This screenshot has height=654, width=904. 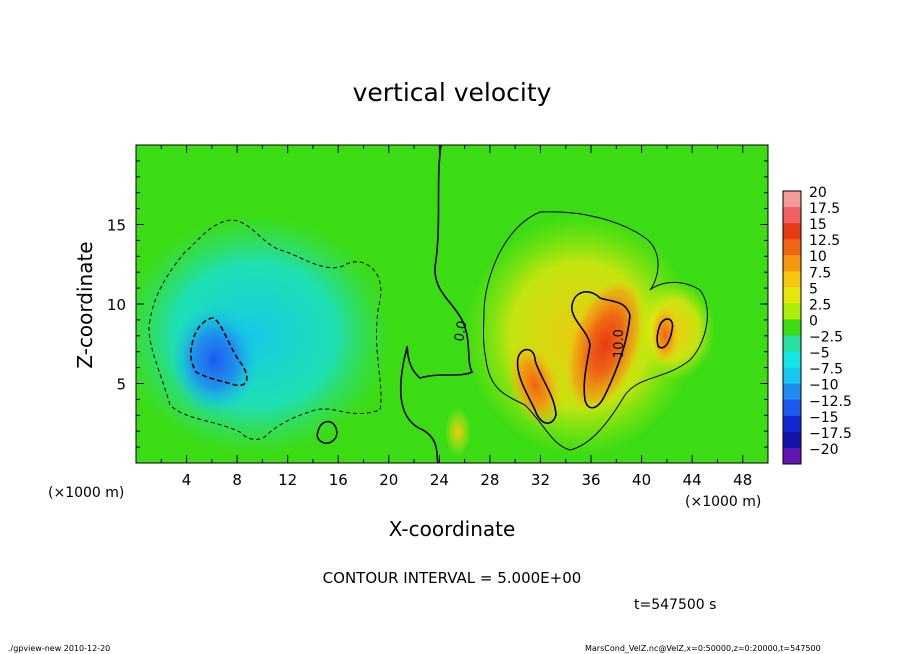 What do you see at coordinates (590, 480) in the screenshot?
I see `x-tick-label: 36` at bounding box center [590, 480].